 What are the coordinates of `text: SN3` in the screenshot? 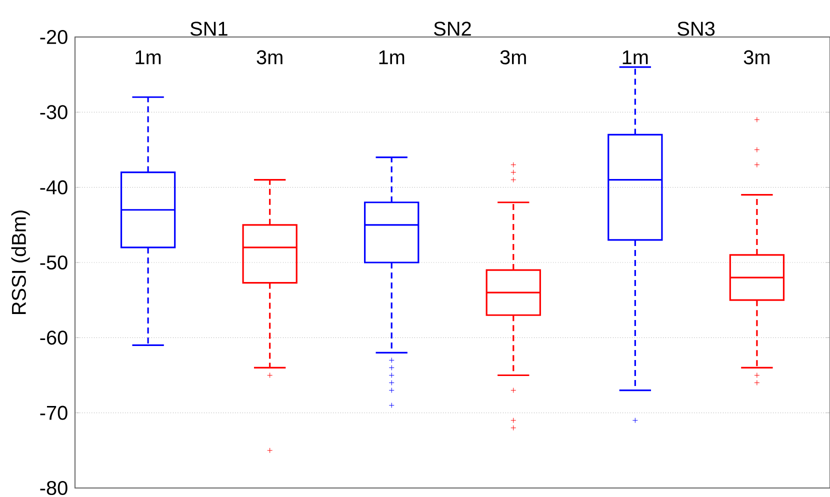 It's located at (696, 29).